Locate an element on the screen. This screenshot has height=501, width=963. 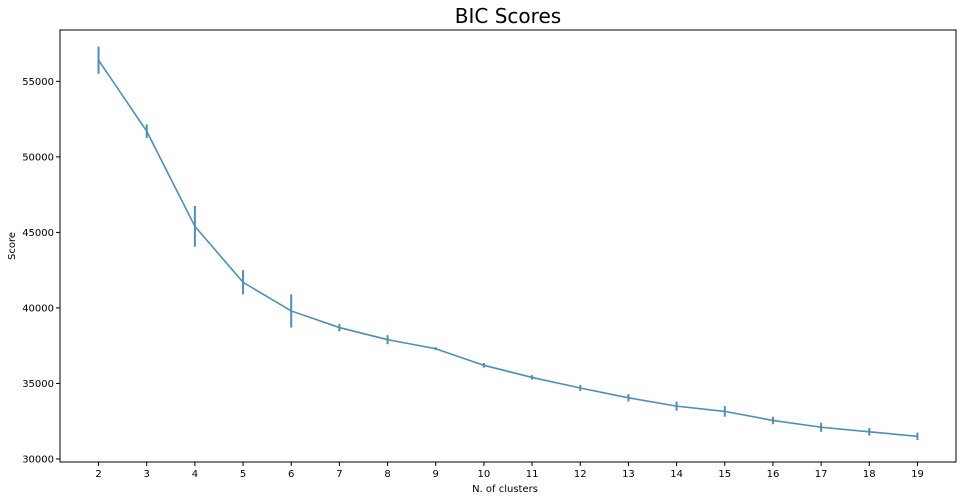
y-tick-label: 30000 is located at coordinates (38, 459).